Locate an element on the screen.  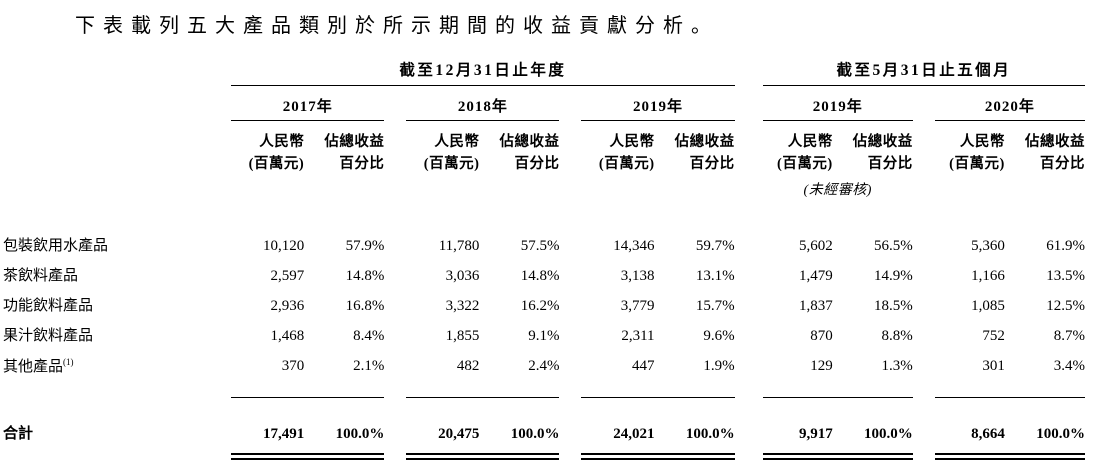
cell-value: 3,779 is located at coordinates (637, 306).